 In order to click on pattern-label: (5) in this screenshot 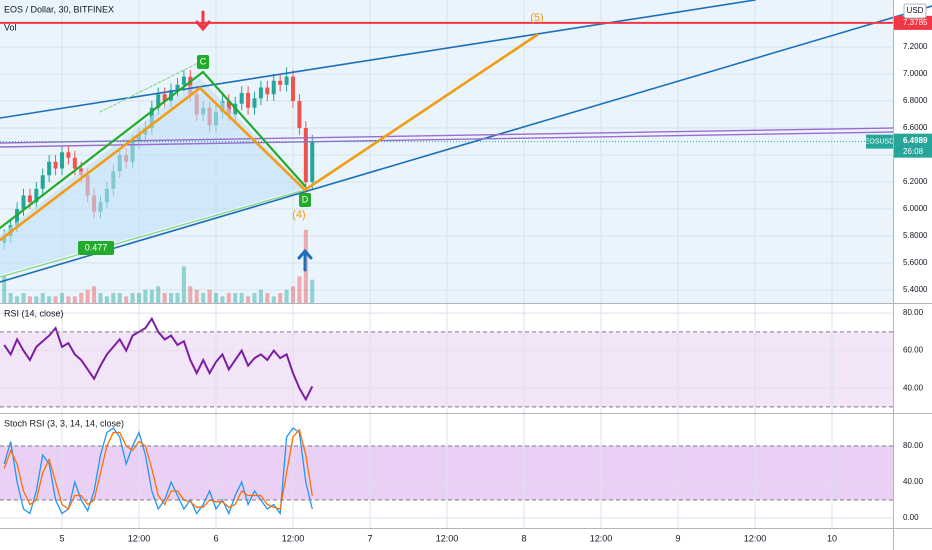, I will do `click(536, 18)`.